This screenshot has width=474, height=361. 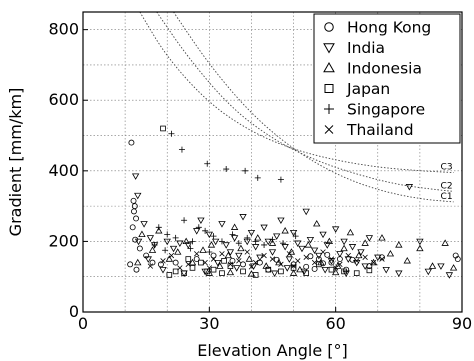 What do you see at coordinates (380, 130) in the screenshot?
I see `legend-label: Thailand` at bounding box center [380, 130].